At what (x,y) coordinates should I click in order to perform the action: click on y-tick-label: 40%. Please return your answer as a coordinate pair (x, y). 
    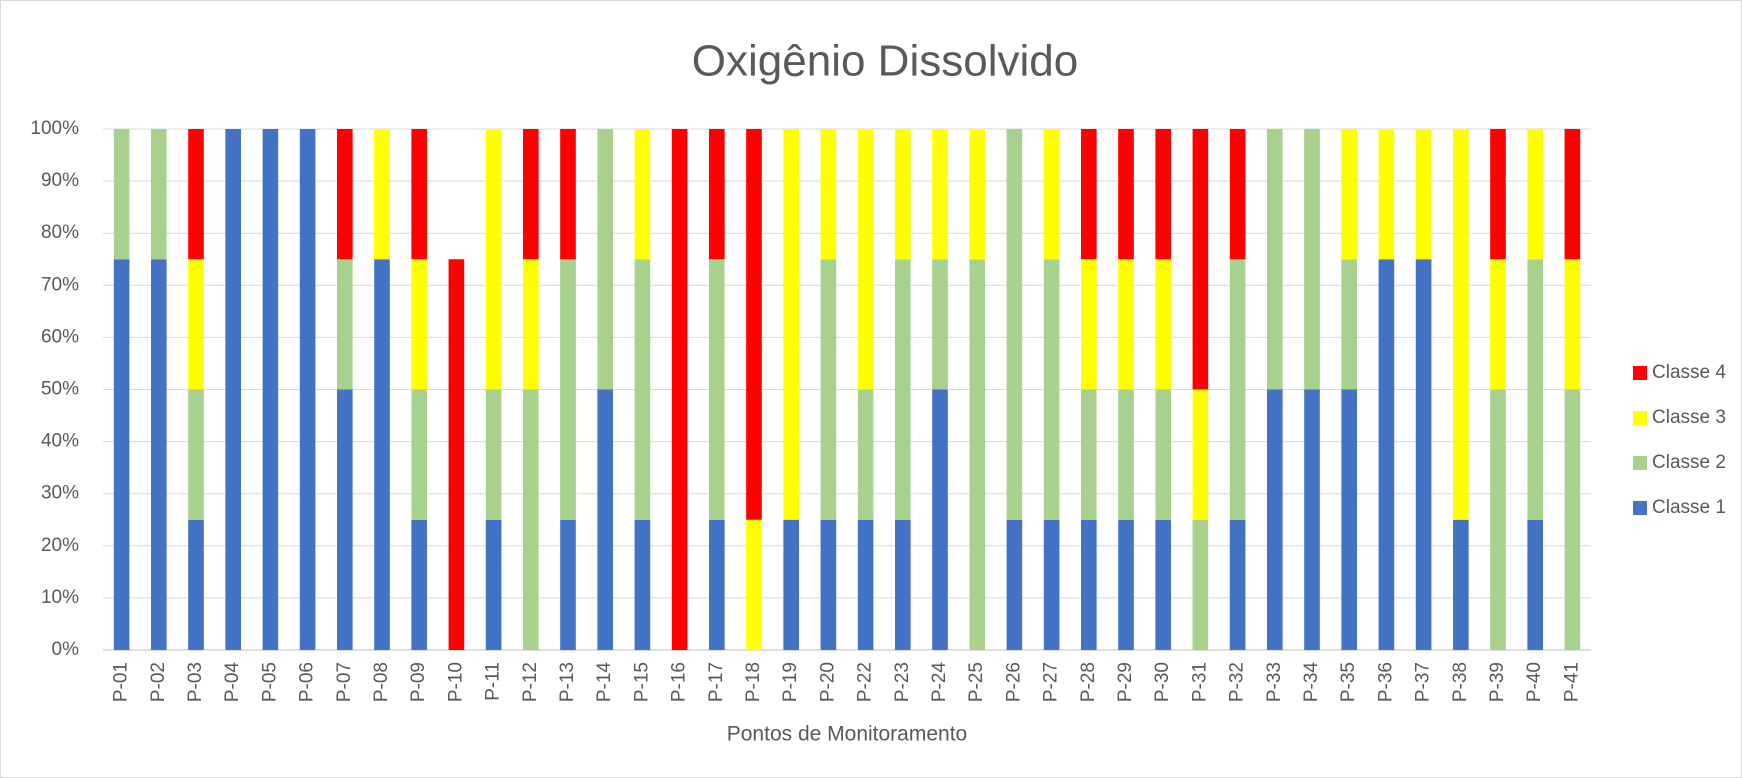
    Looking at the image, I should click on (60, 441).